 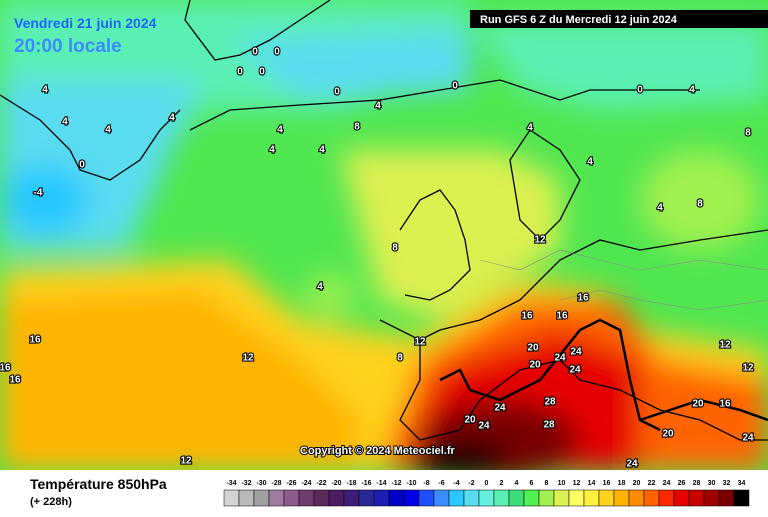 What do you see at coordinates (68, 46) in the screenshot?
I see `forecast-time: 20:00 locale` at bounding box center [68, 46].